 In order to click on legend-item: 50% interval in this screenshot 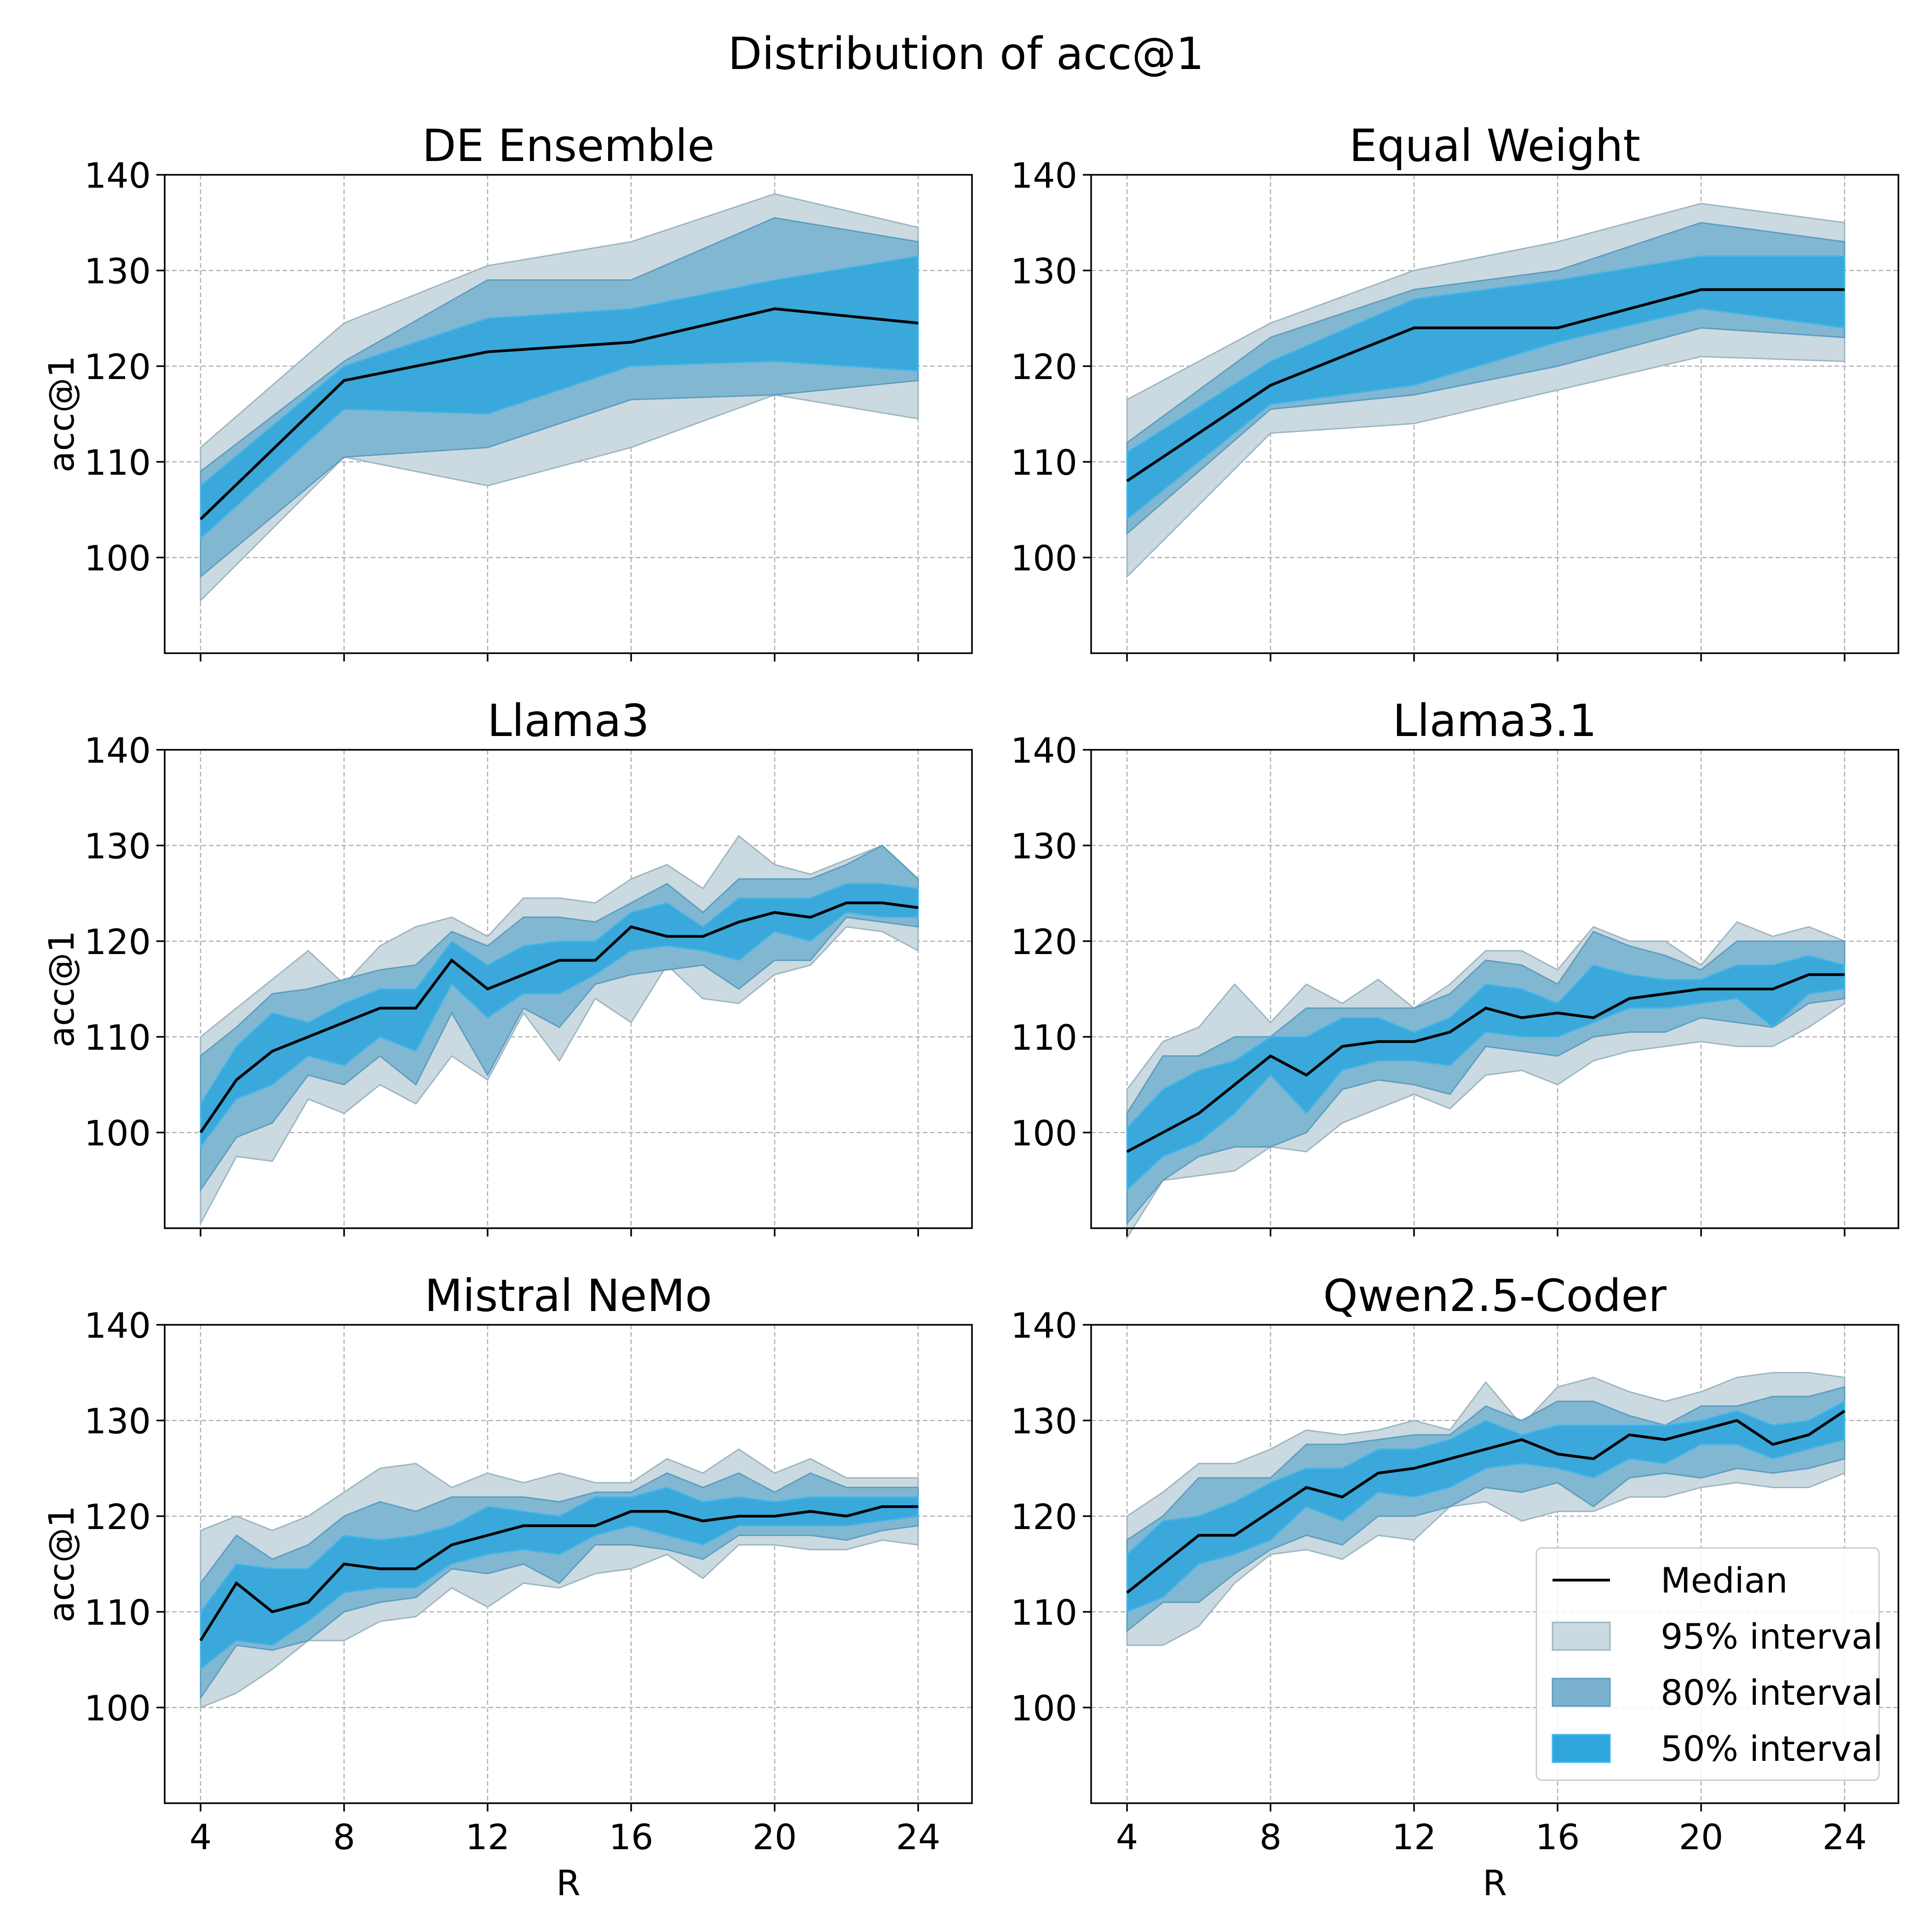, I will do `click(1717, 1748)`.